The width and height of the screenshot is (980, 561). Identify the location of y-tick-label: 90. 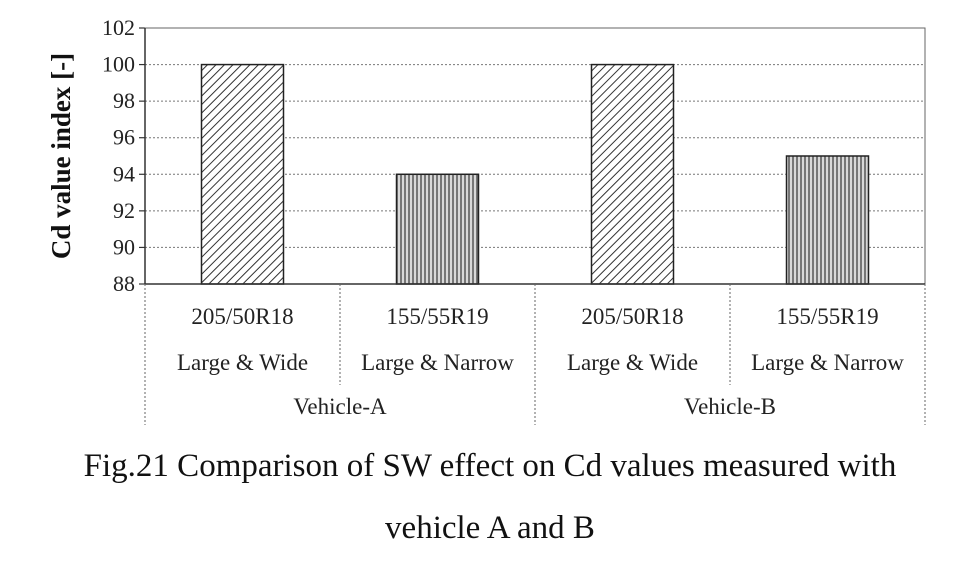
(124, 246).